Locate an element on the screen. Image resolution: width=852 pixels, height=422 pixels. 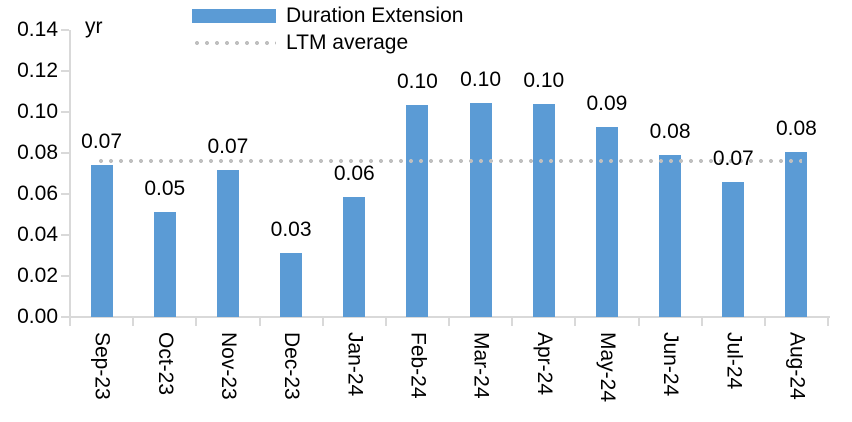
y-tick-label: 0.08 is located at coordinates (37, 152).